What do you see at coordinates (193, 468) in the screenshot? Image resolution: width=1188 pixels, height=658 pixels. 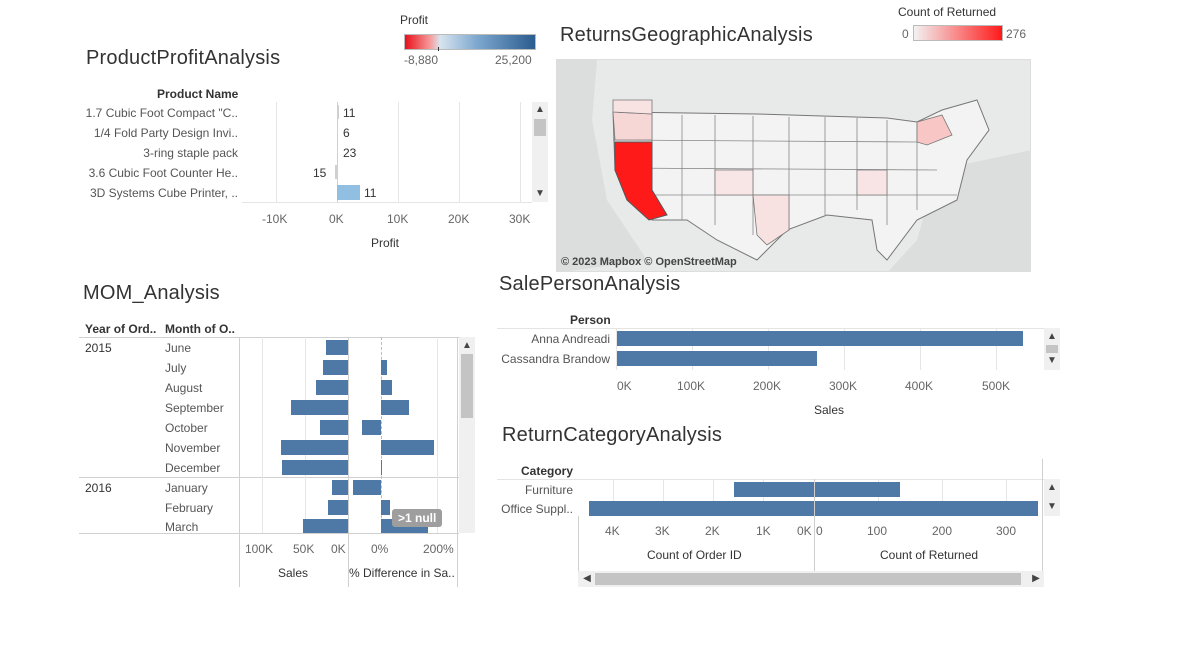 I see `mom-month-label: December` at bounding box center [193, 468].